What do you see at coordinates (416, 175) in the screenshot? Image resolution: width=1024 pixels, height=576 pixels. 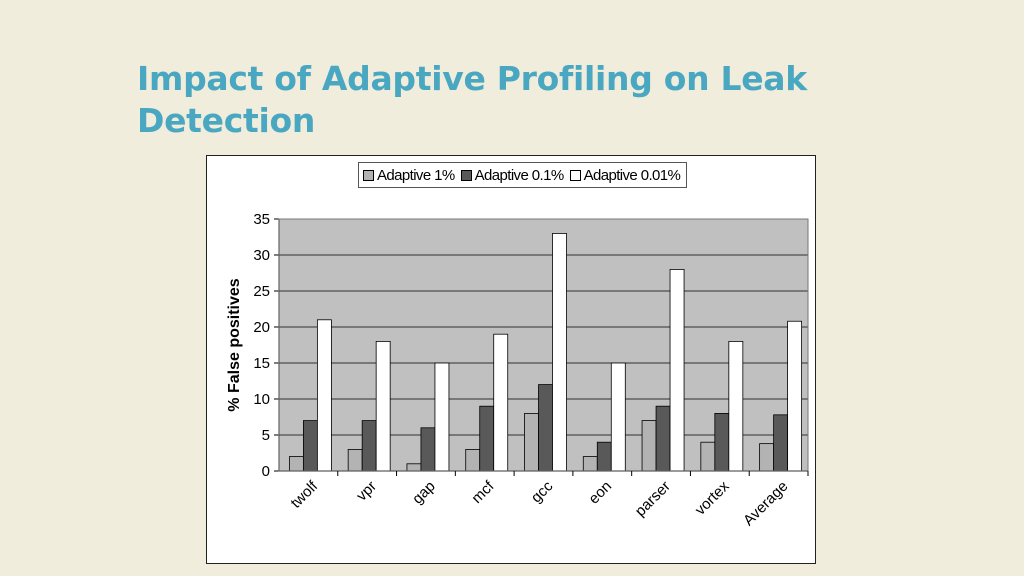 I see `legend-label-adaptive-1: Adaptive 1%` at bounding box center [416, 175].